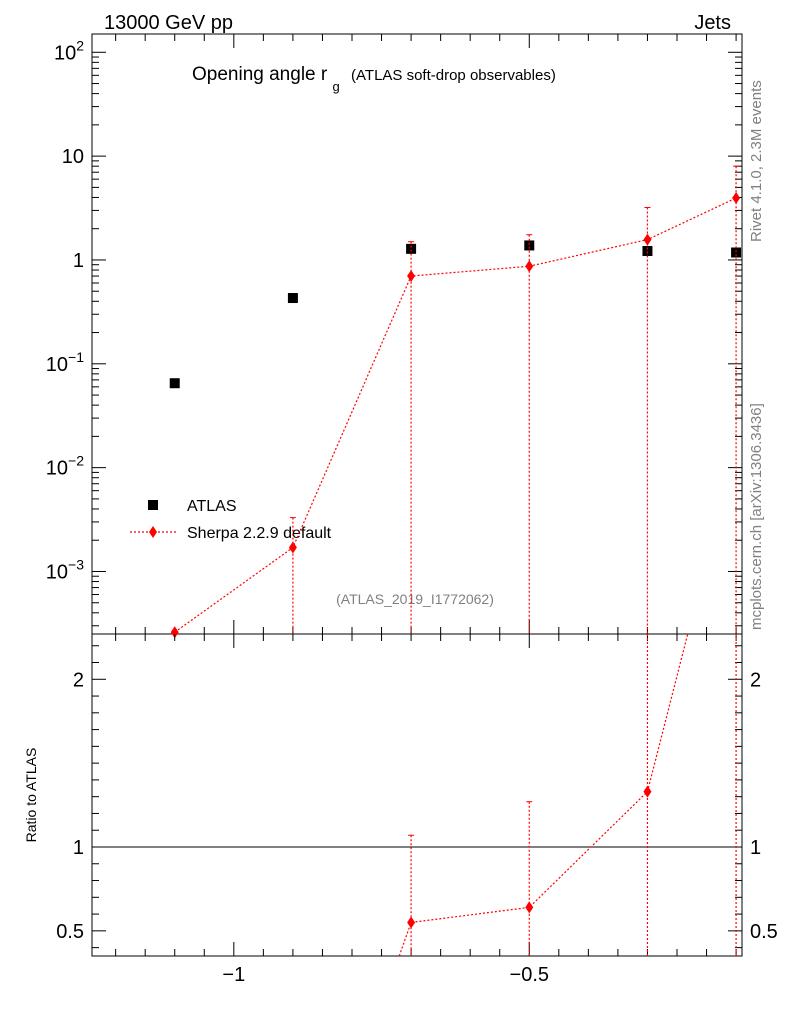  I want to click on ratio-sherpa-line, so click(543, 795).